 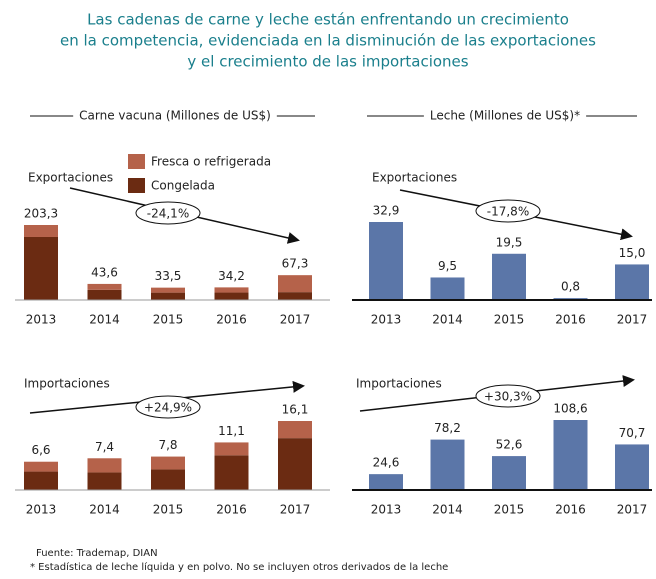 I want to click on value-label: 108,6, so click(x=570, y=409).